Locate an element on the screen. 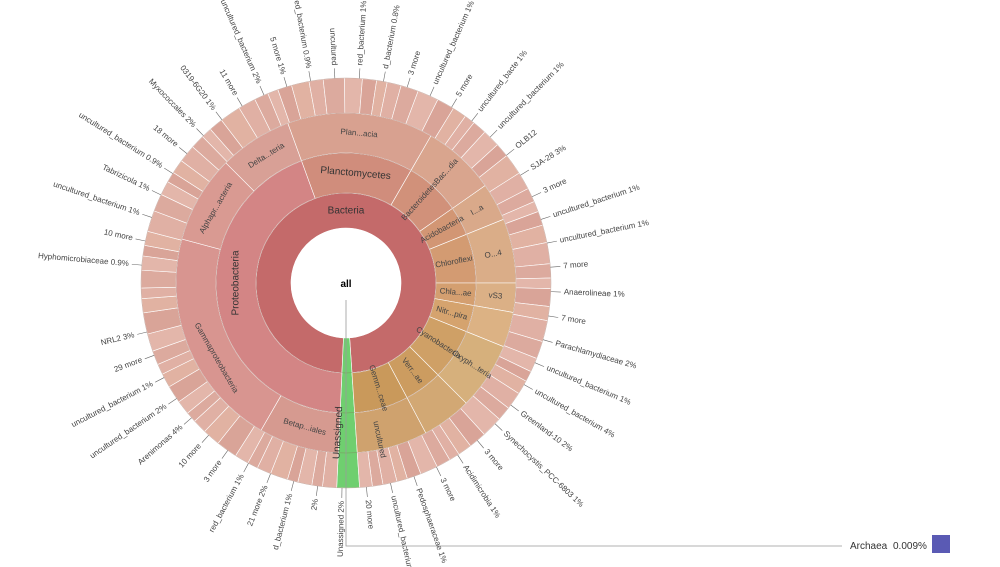 The height and width of the screenshot is (567, 1000). label-unassigned: Unassigned is located at coordinates (338, 432).